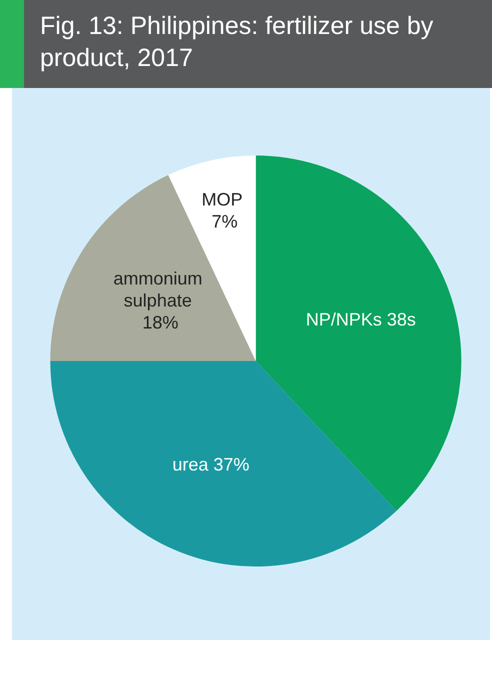 This screenshot has width=492, height=676. I want to click on slice-label: urea 37%, so click(211, 464).